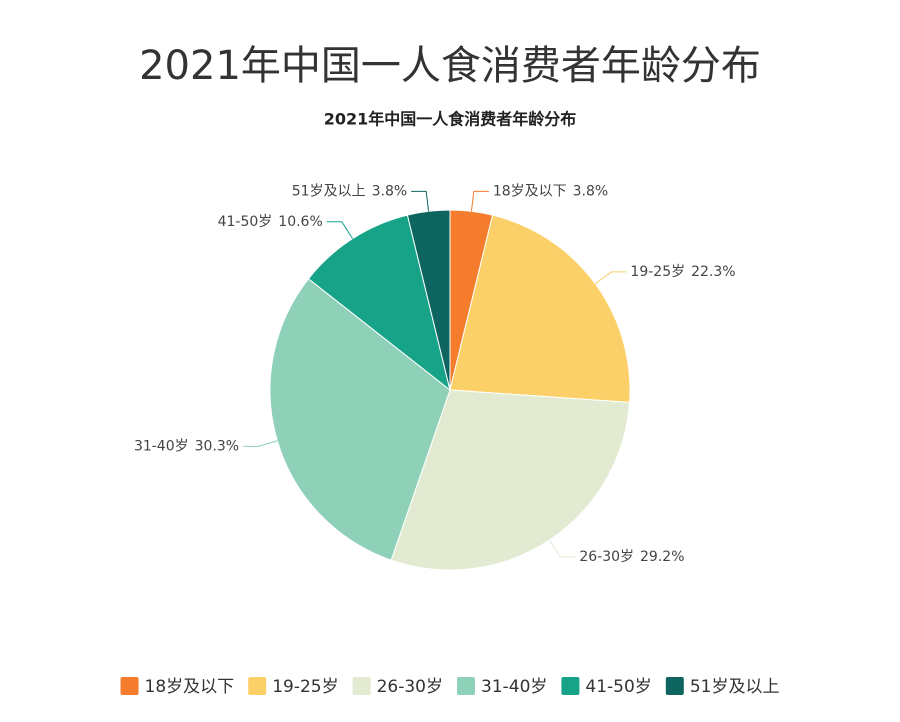  Describe the element at coordinates (161, 446) in the screenshot. I see `data-label-category: 31-40岁` at that location.